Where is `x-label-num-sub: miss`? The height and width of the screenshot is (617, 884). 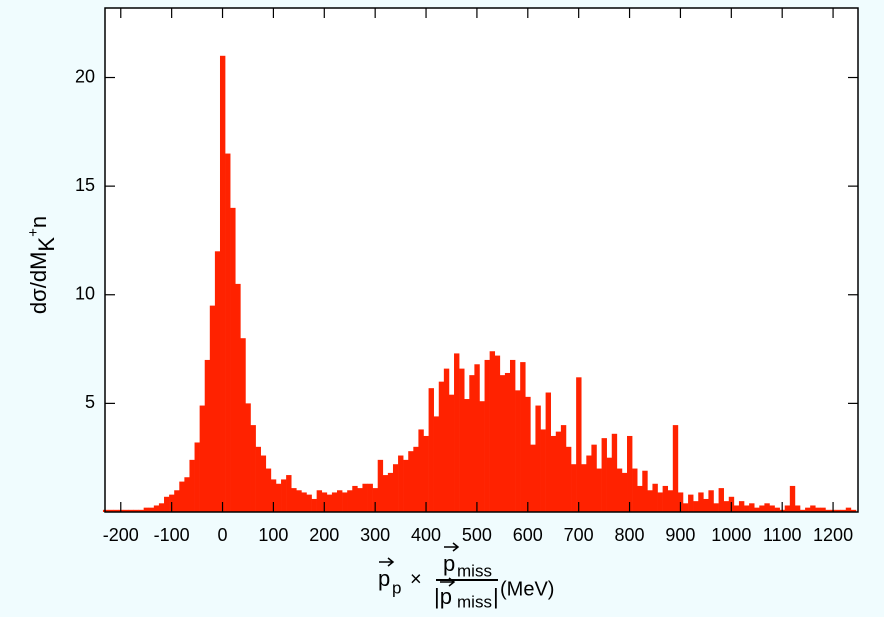 x-label-num-sub: miss is located at coordinates (474, 570).